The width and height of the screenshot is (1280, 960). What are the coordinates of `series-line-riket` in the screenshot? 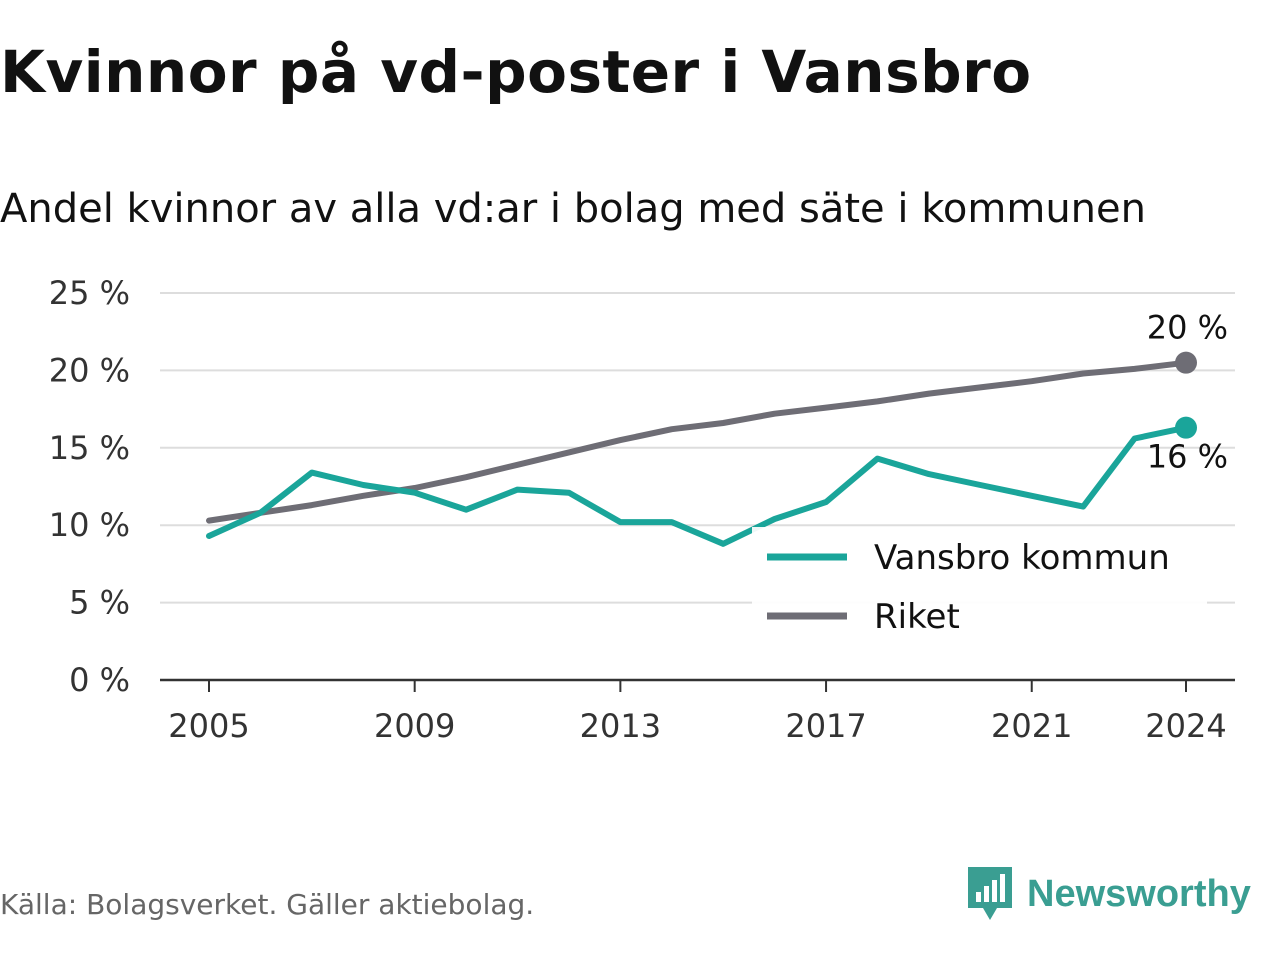 It's located at (697, 441).